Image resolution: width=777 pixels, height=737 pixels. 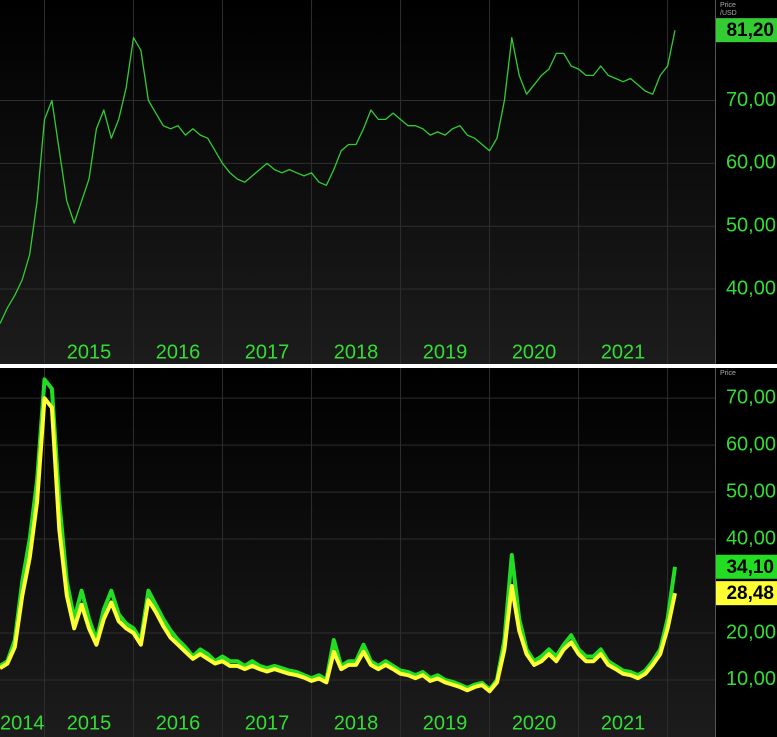 What do you see at coordinates (22, 723) in the screenshot?
I see `x-tick-label: 2014` at bounding box center [22, 723].